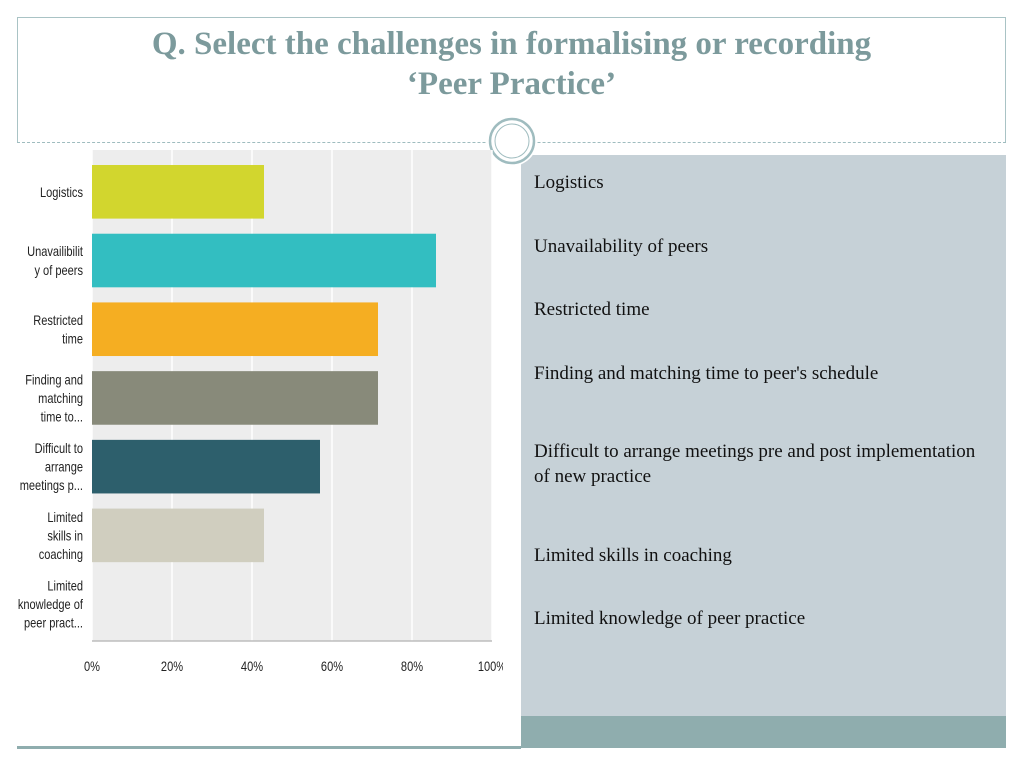  What do you see at coordinates (269, 747) in the screenshot?
I see `bottom-rule` at bounding box center [269, 747].